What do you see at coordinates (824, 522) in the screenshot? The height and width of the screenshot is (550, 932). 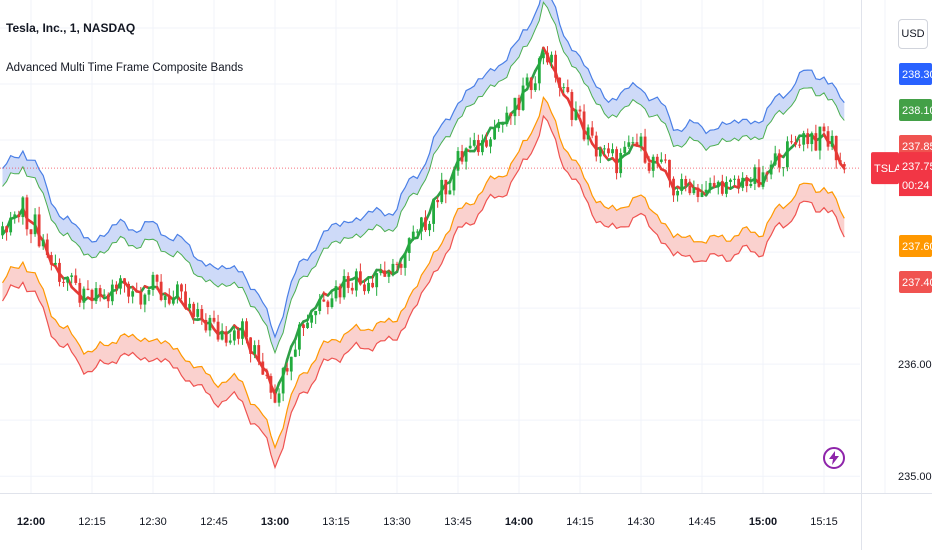 I see `time-tick-label: 15:15` at bounding box center [824, 522].